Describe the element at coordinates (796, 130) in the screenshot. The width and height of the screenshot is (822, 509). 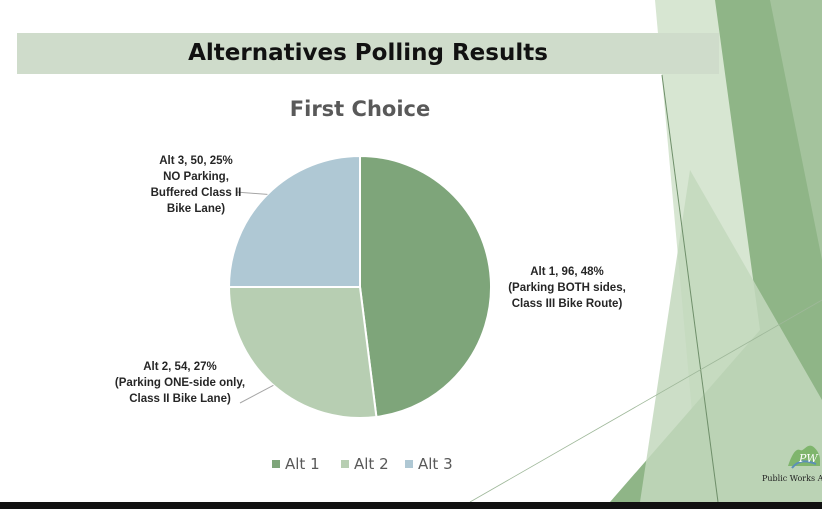
I see `deco-shape-mid` at that location.